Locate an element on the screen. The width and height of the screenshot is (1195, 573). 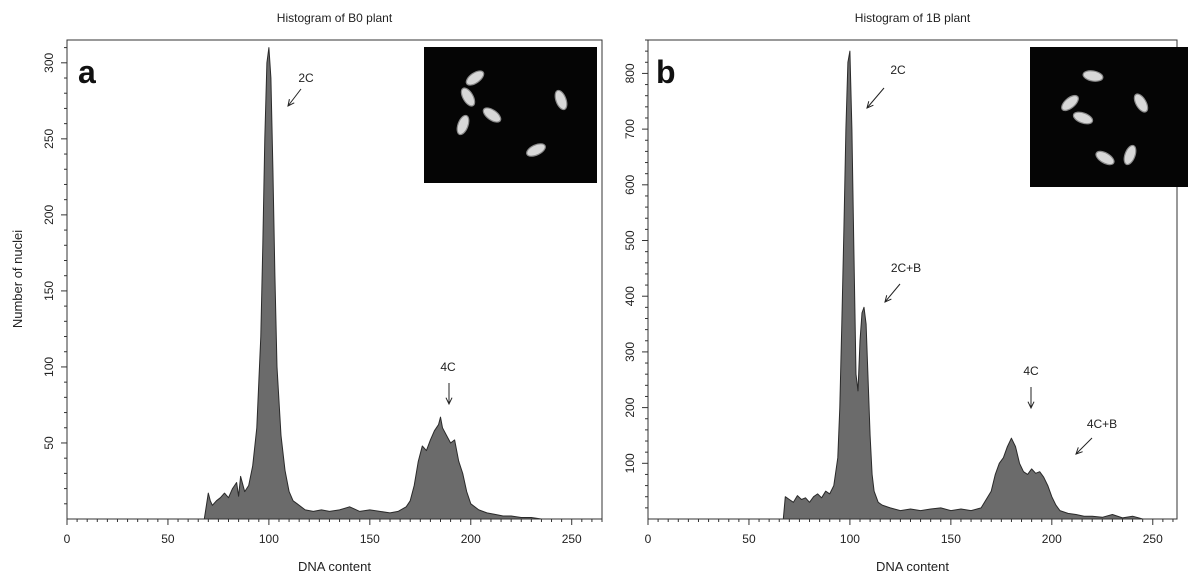
y-tick-label: 50 is located at coordinates (49, 443).